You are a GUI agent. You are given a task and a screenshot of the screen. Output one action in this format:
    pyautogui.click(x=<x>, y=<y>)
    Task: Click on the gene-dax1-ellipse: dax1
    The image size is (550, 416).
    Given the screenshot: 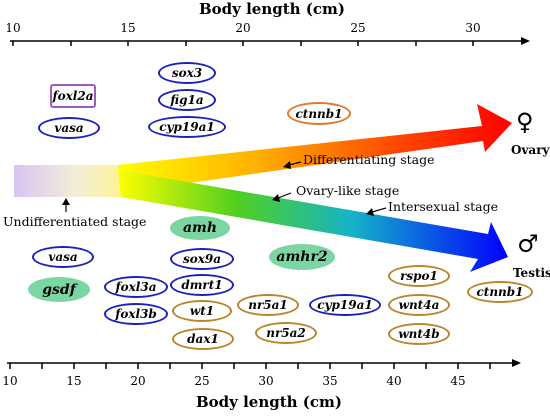 What is the action you would take?
    pyautogui.click(x=203, y=339)
    